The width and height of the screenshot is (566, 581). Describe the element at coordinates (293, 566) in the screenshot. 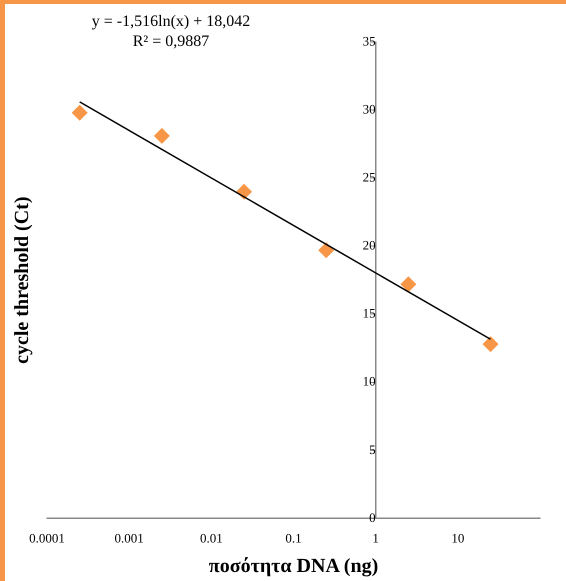

I see `x-axis-title: ποσότητα DNA (ng)` at that location.